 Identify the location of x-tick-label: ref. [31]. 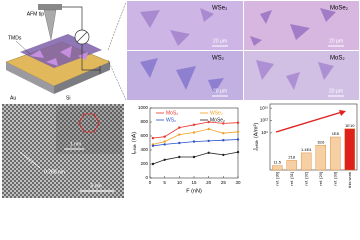
(291, 179).